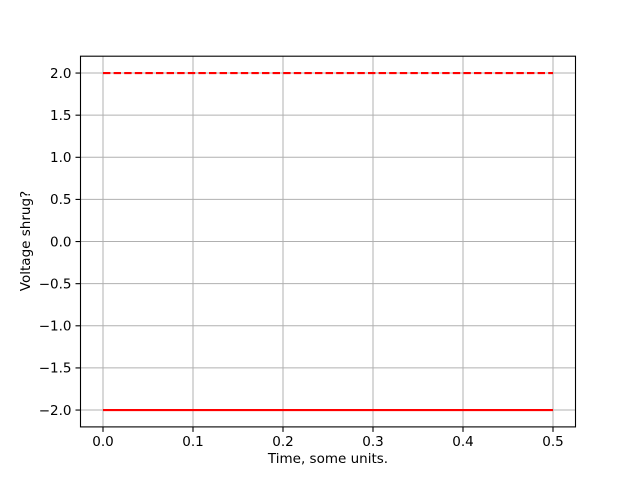 The height and width of the screenshot is (480, 640). Describe the element at coordinates (102, 442) in the screenshot. I see `x-tick-label: 0.0` at that location.